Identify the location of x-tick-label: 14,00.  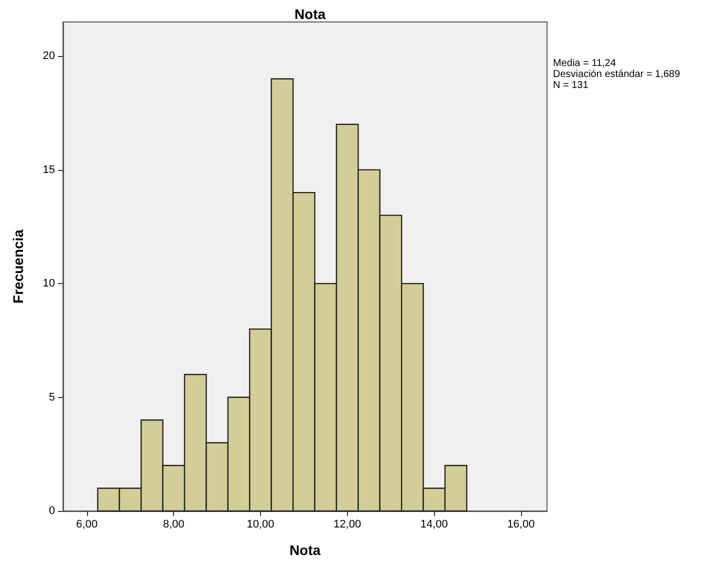
(434, 524).